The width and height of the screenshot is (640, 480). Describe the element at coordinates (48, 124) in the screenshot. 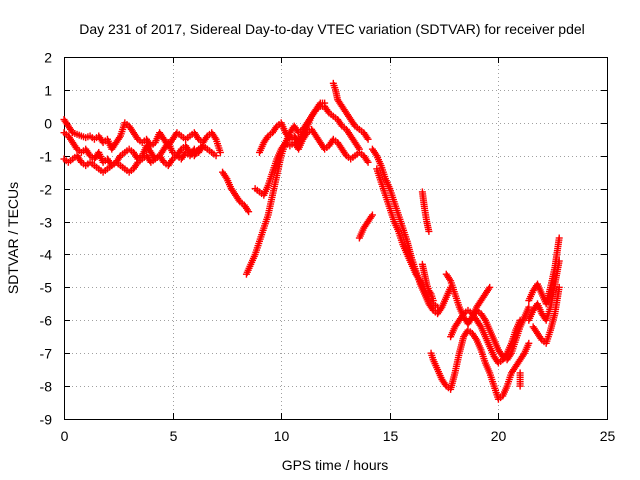

I see `y-tick-label: 0` at that location.